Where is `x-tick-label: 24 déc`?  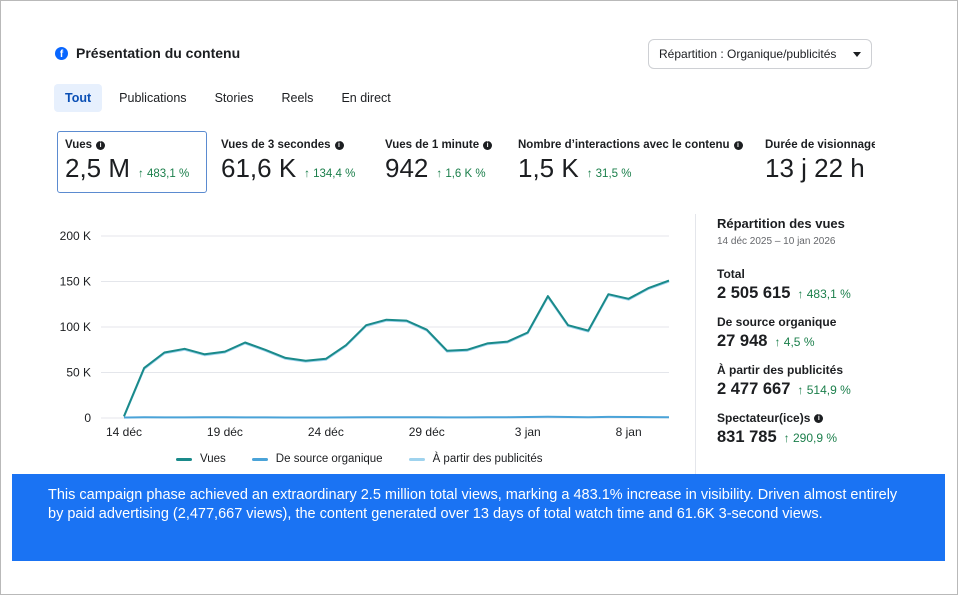 x-tick-label: 24 déc is located at coordinates (326, 432).